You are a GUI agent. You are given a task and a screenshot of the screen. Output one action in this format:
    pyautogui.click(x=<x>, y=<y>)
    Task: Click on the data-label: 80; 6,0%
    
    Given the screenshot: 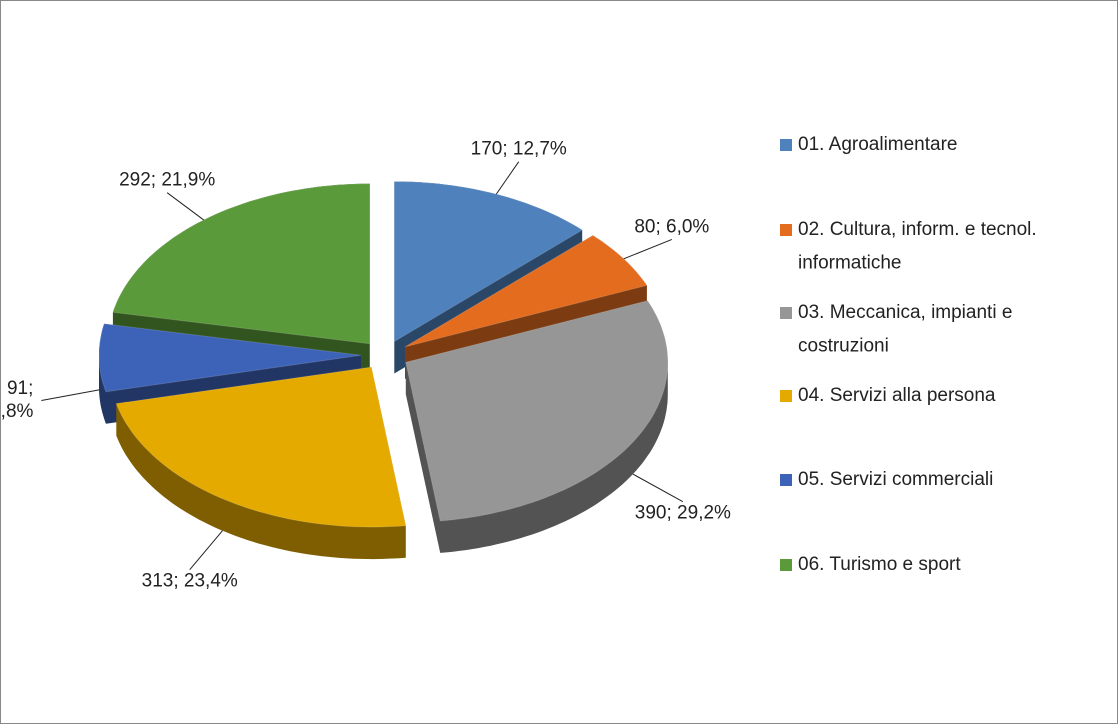 What is the action you would take?
    pyautogui.click(x=671, y=226)
    